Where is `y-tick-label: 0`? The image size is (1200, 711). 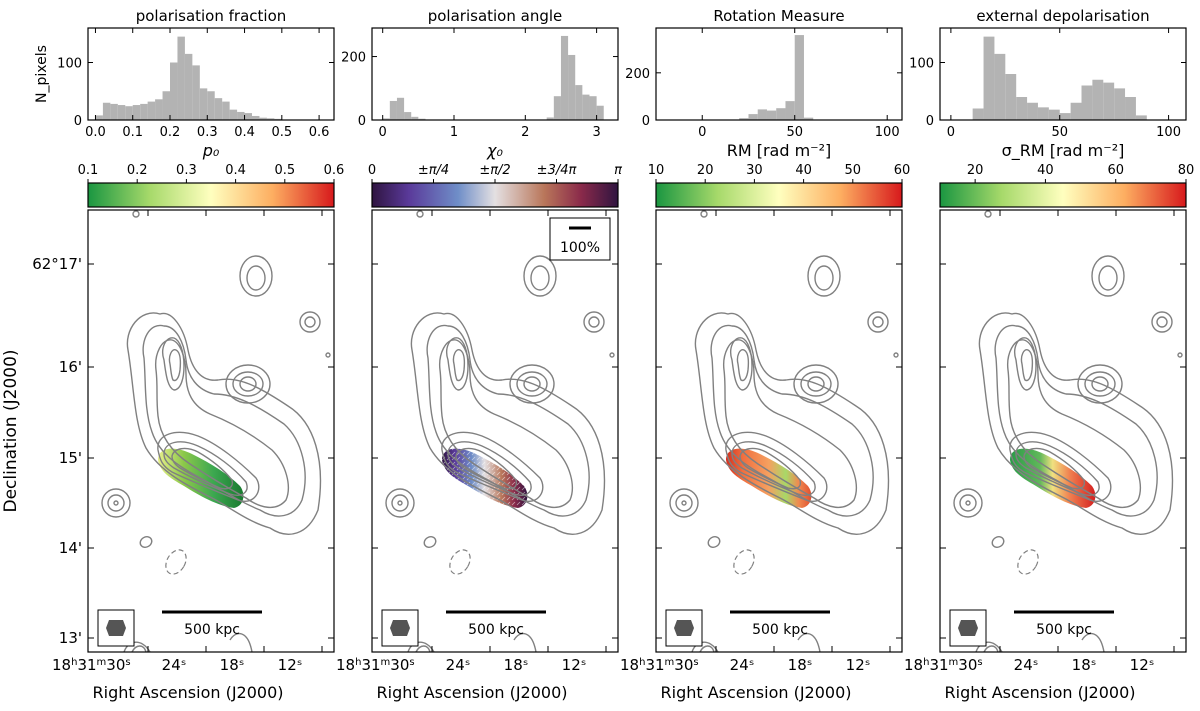 y-tick-label: 0 is located at coordinates (78, 121).